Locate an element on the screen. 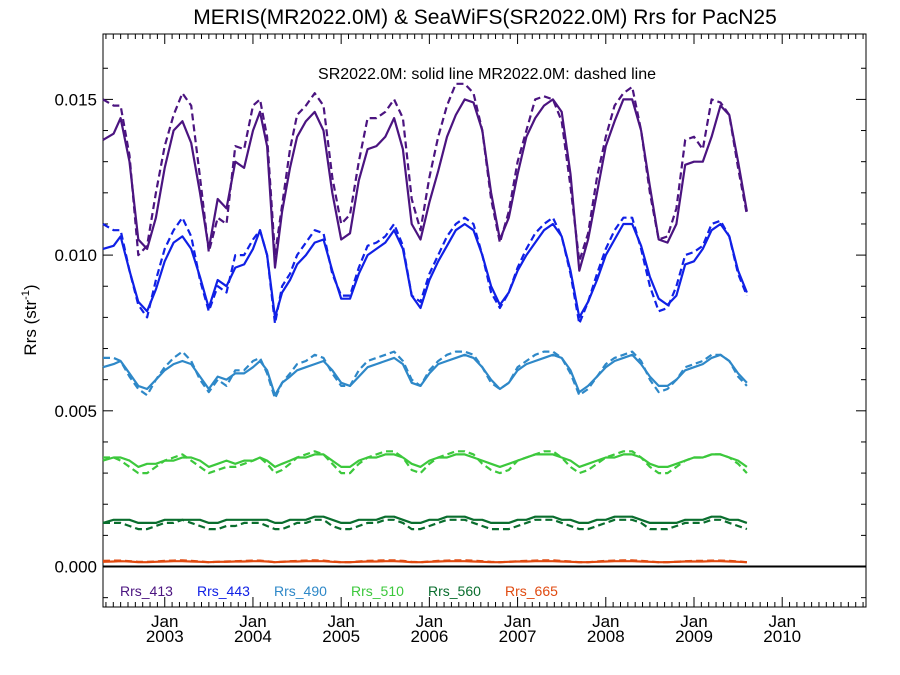  x-tick-year-label: 2004 is located at coordinates (253, 636).